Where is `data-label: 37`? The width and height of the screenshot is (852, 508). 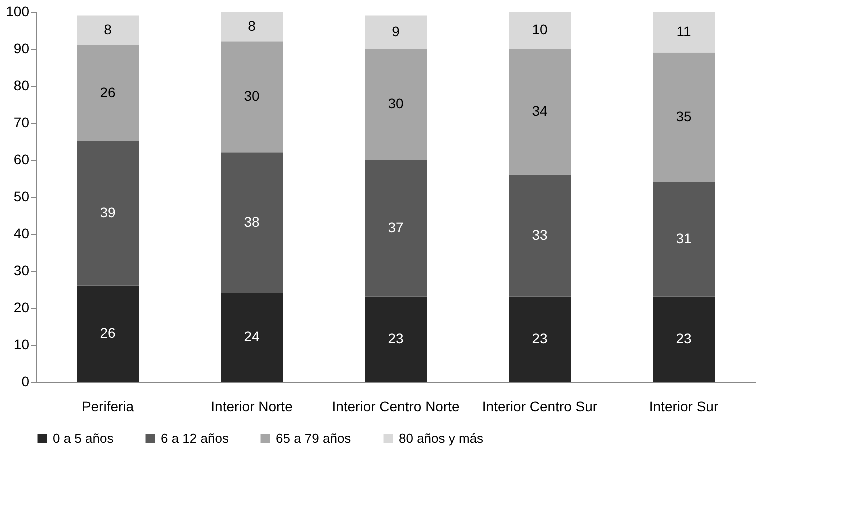
data-label: 37 is located at coordinates (396, 227).